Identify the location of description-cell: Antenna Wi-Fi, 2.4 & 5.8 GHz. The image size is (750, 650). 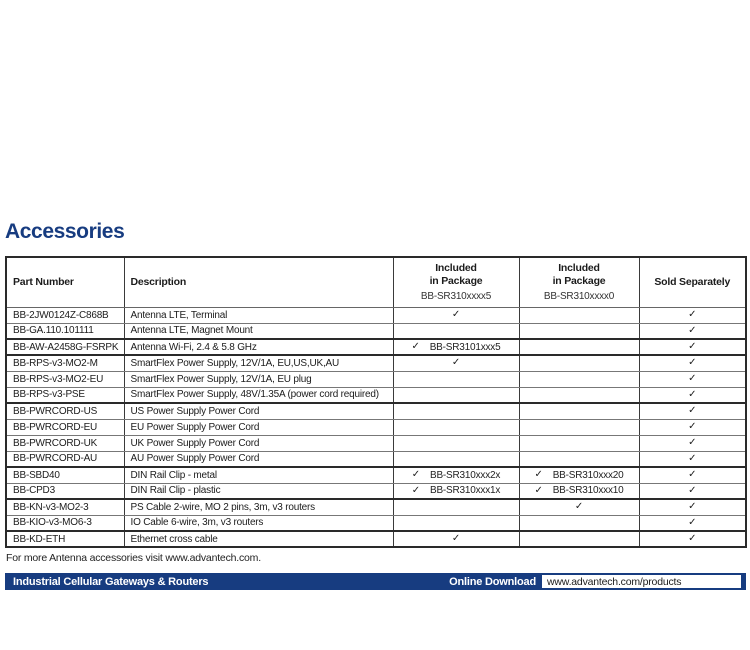
(258, 347).